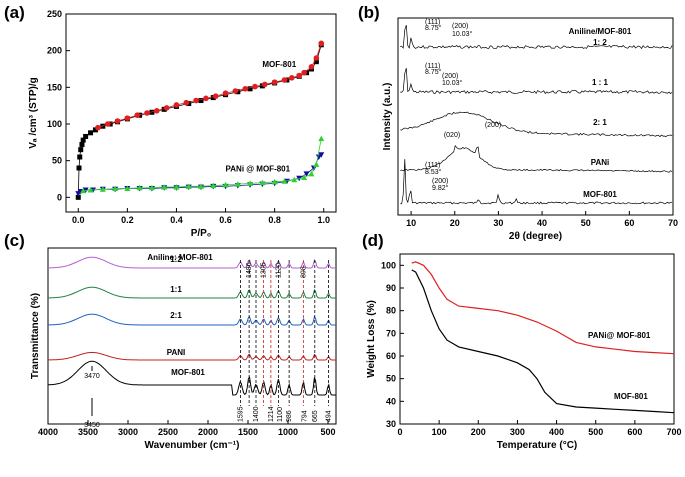  What do you see at coordinates (176, 315) in the screenshot?
I see `series-label: 2:1` at bounding box center [176, 315].